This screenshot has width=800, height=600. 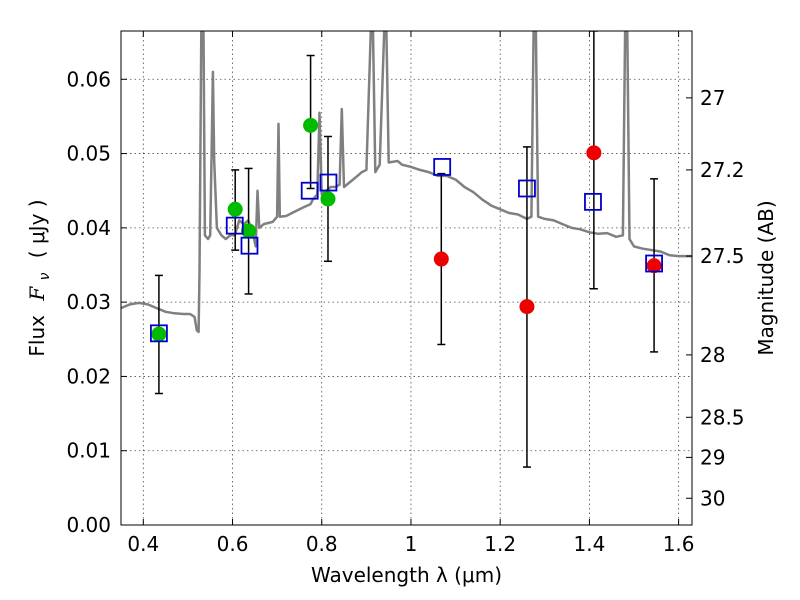 What do you see at coordinates (88, 525) in the screenshot?
I see `y-tick-label: 0.00` at bounding box center [88, 525].